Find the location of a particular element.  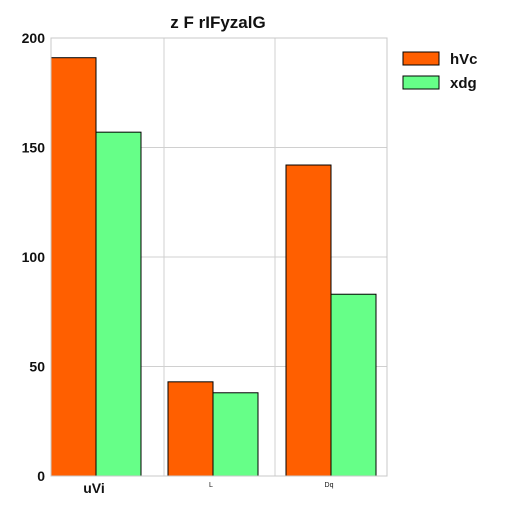

x-tick-label: Dq is located at coordinates (329, 485).